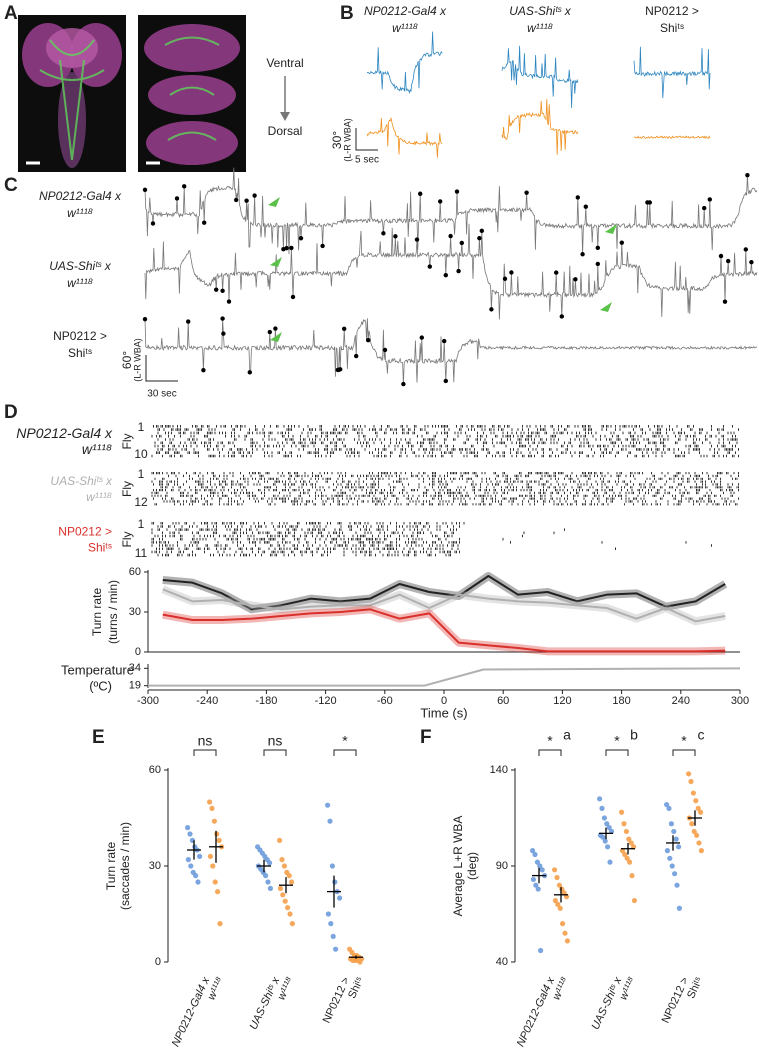 Image resolution: width=759 pixels, height=1050 pixels. What do you see at coordinates (284, 63) in the screenshot?
I see `orientation-label: Ventral` at bounding box center [284, 63].